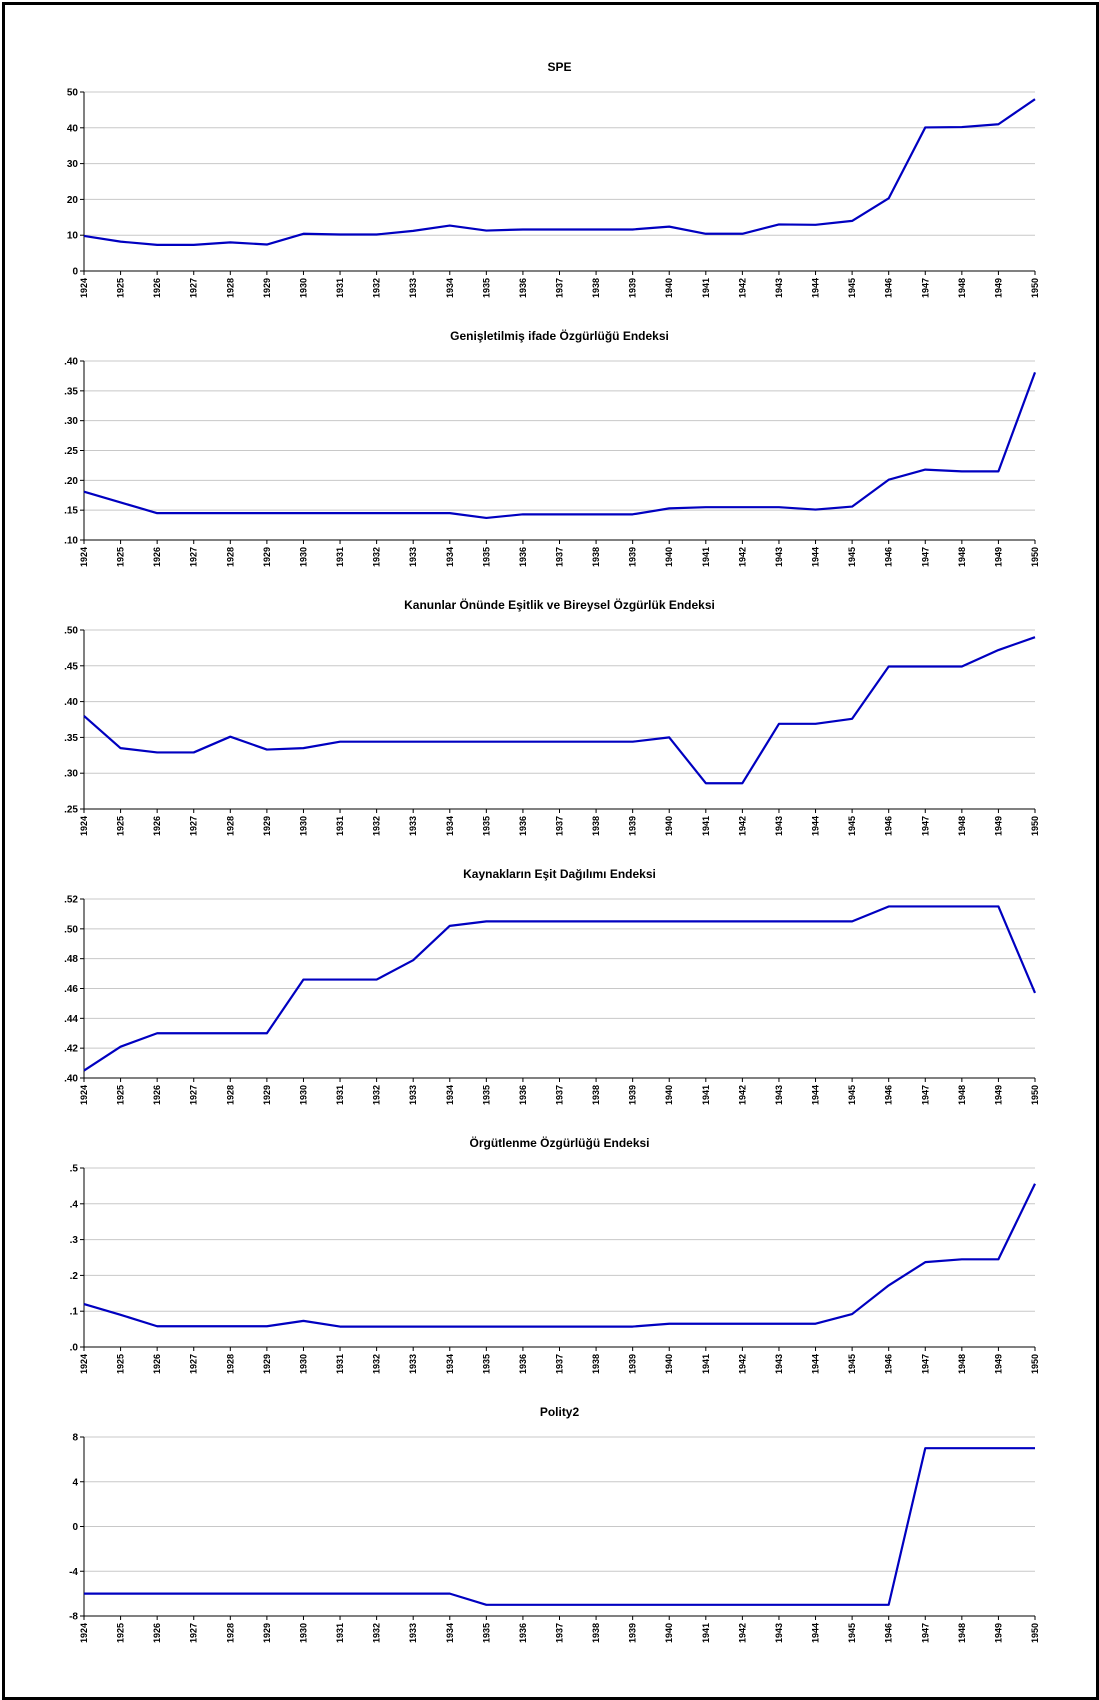 The height and width of the screenshot is (1700, 1099). Describe the element at coordinates (71, 738) in the screenshot. I see `y-tick-label: .35` at that location.